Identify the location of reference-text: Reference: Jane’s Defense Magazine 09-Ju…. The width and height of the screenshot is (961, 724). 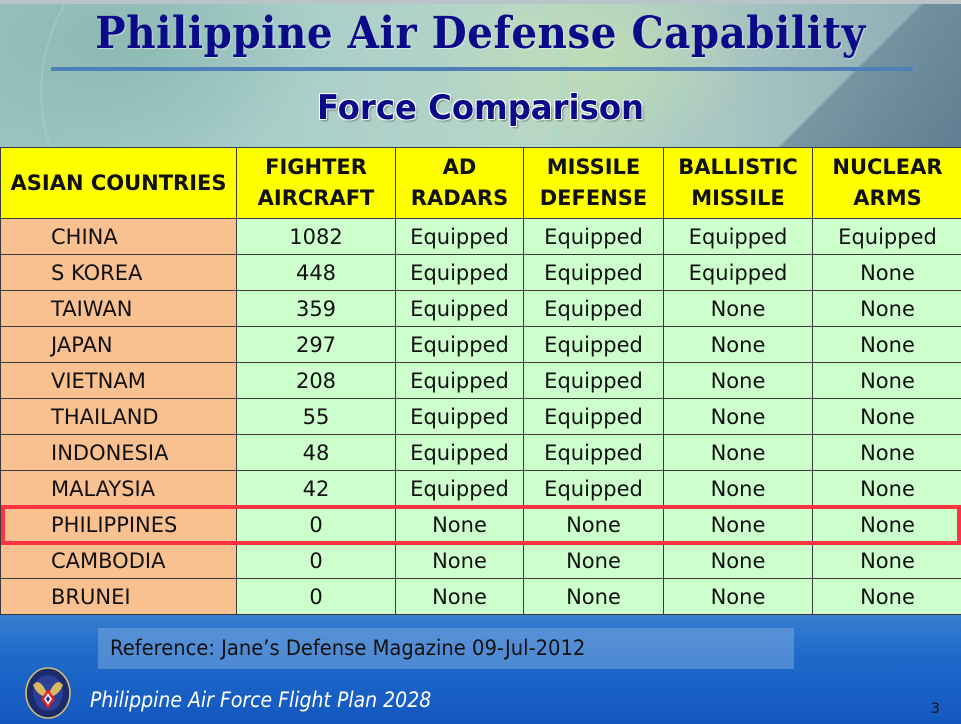
(348, 648).